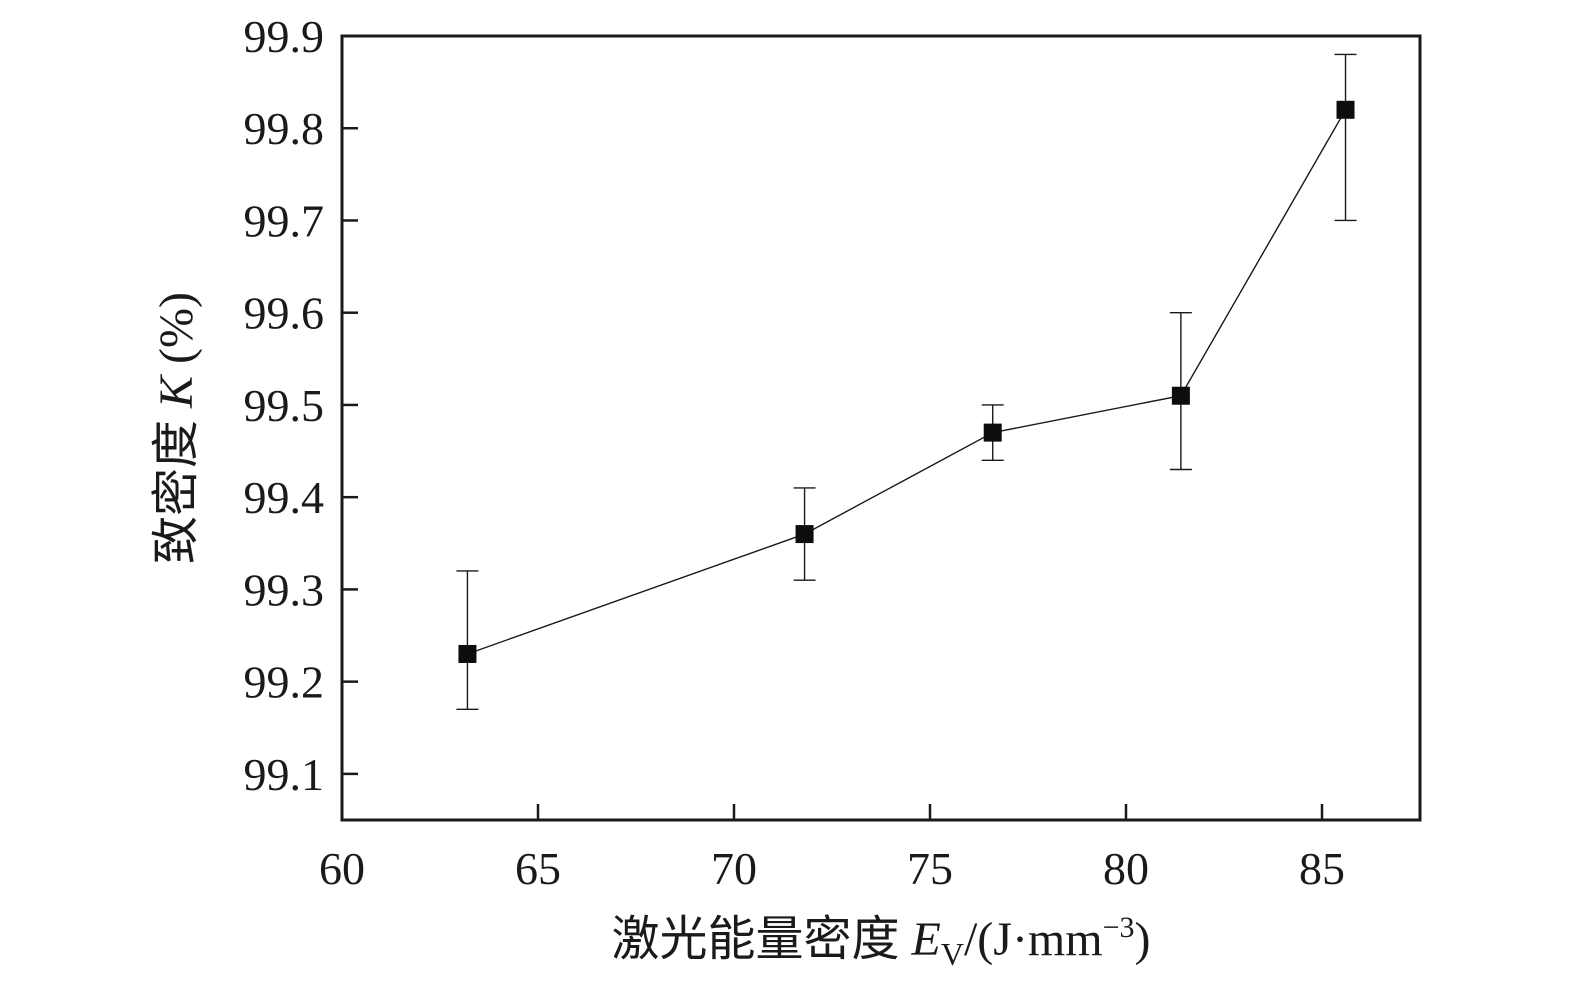 This screenshot has width=1575, height=995. Describe the element at coordinates (952, 954) in the screenshot. I see `x-axis-title-subscript: V` at that location.